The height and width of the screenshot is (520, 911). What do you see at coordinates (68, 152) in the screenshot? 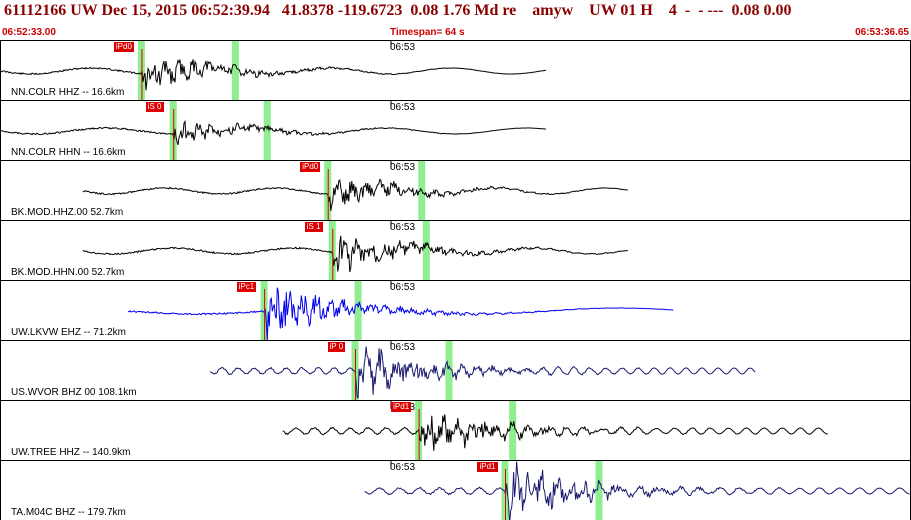
I see `station-label: NN.COLR HHN -- 16.6km` at bounding box center [68, 152].